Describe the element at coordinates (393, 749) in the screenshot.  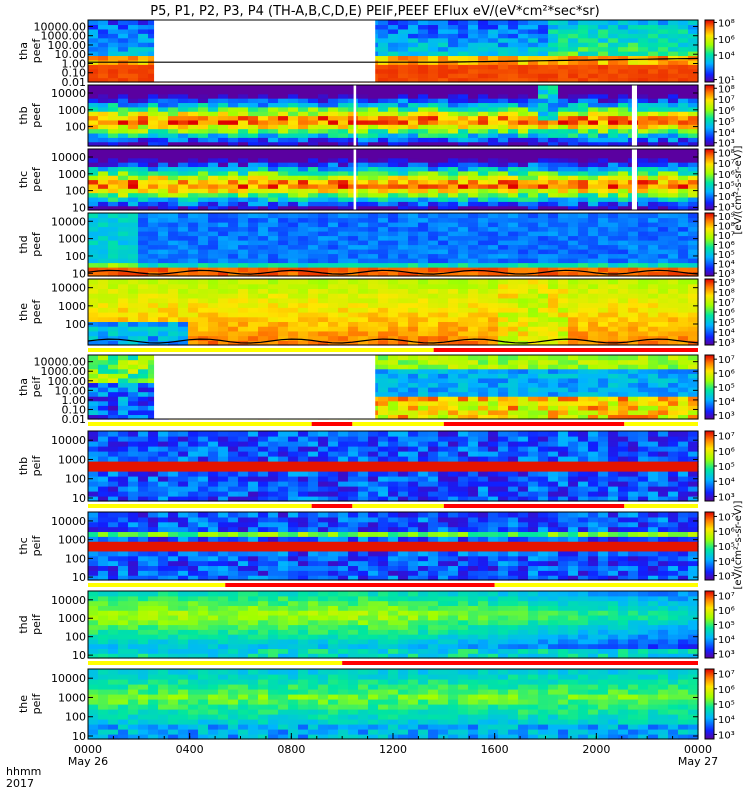
I see `time-tick-label: 1200` at that location.